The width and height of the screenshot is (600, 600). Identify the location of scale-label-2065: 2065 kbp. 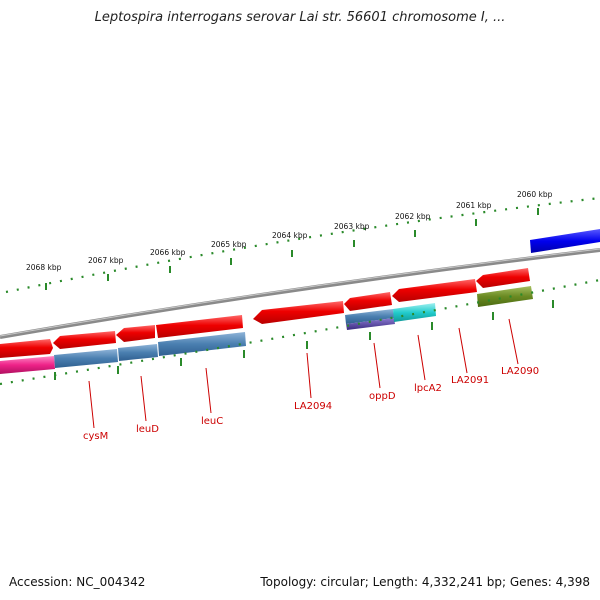
(229, 244).